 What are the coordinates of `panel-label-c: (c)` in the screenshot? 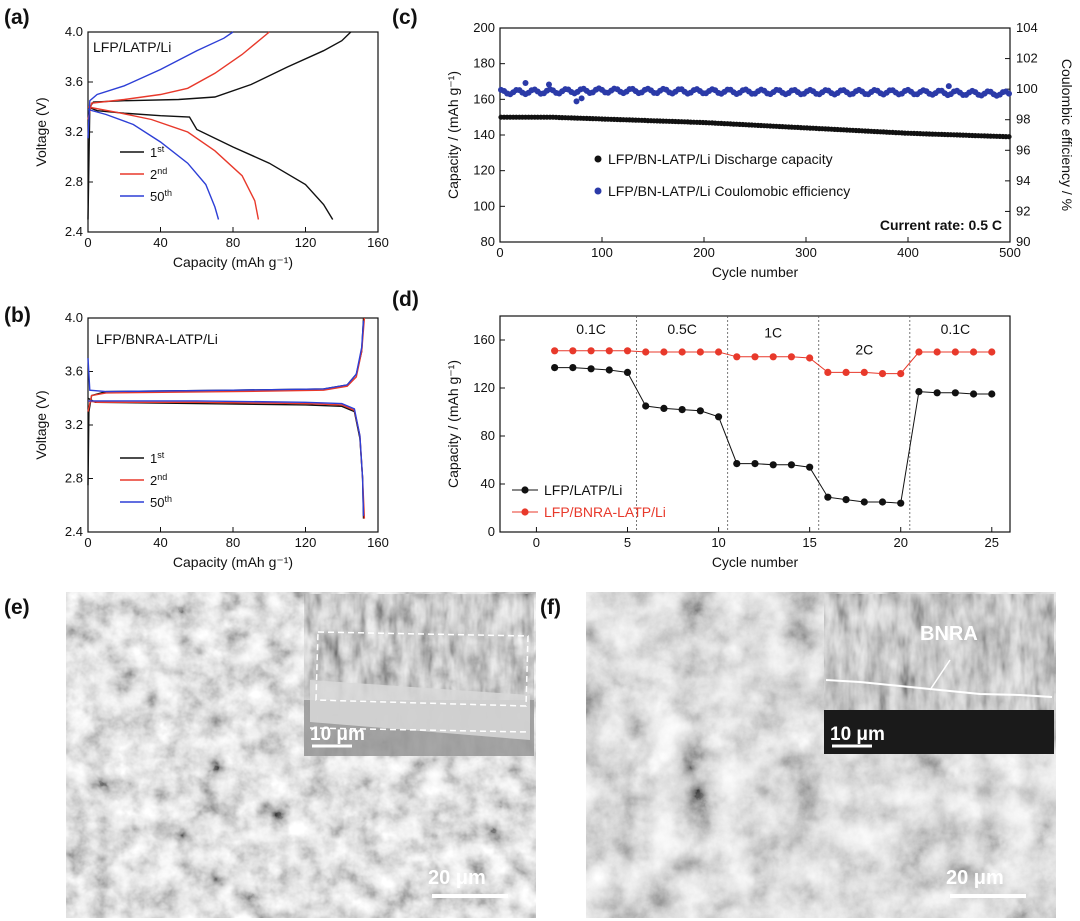 It's located at (405, 17).